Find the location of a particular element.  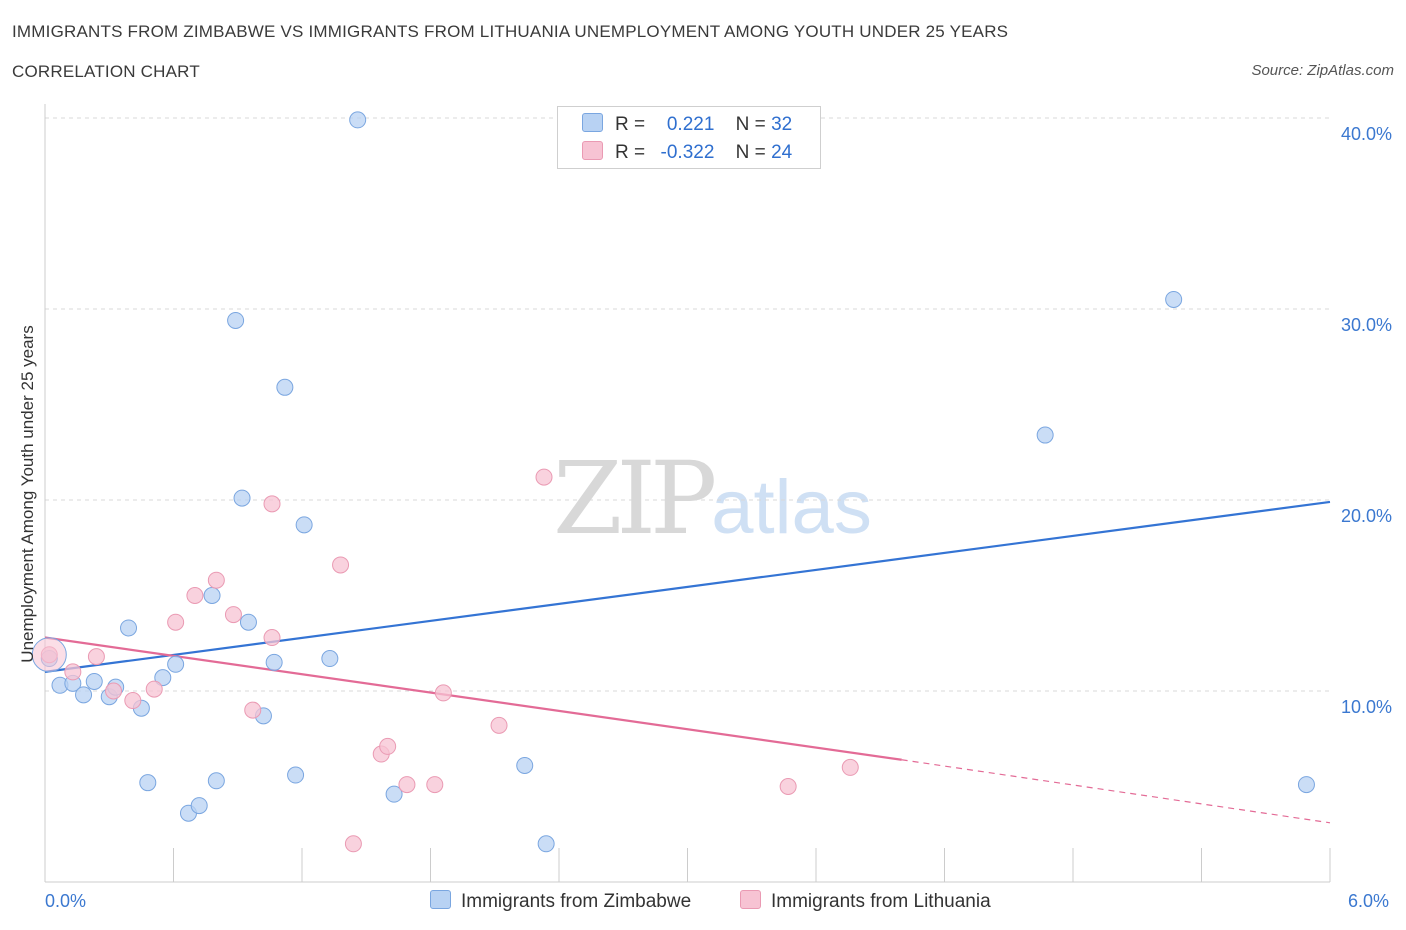

series-legend-lithuania: Immigrants from Lithuania is located at coordinates (865, 901).